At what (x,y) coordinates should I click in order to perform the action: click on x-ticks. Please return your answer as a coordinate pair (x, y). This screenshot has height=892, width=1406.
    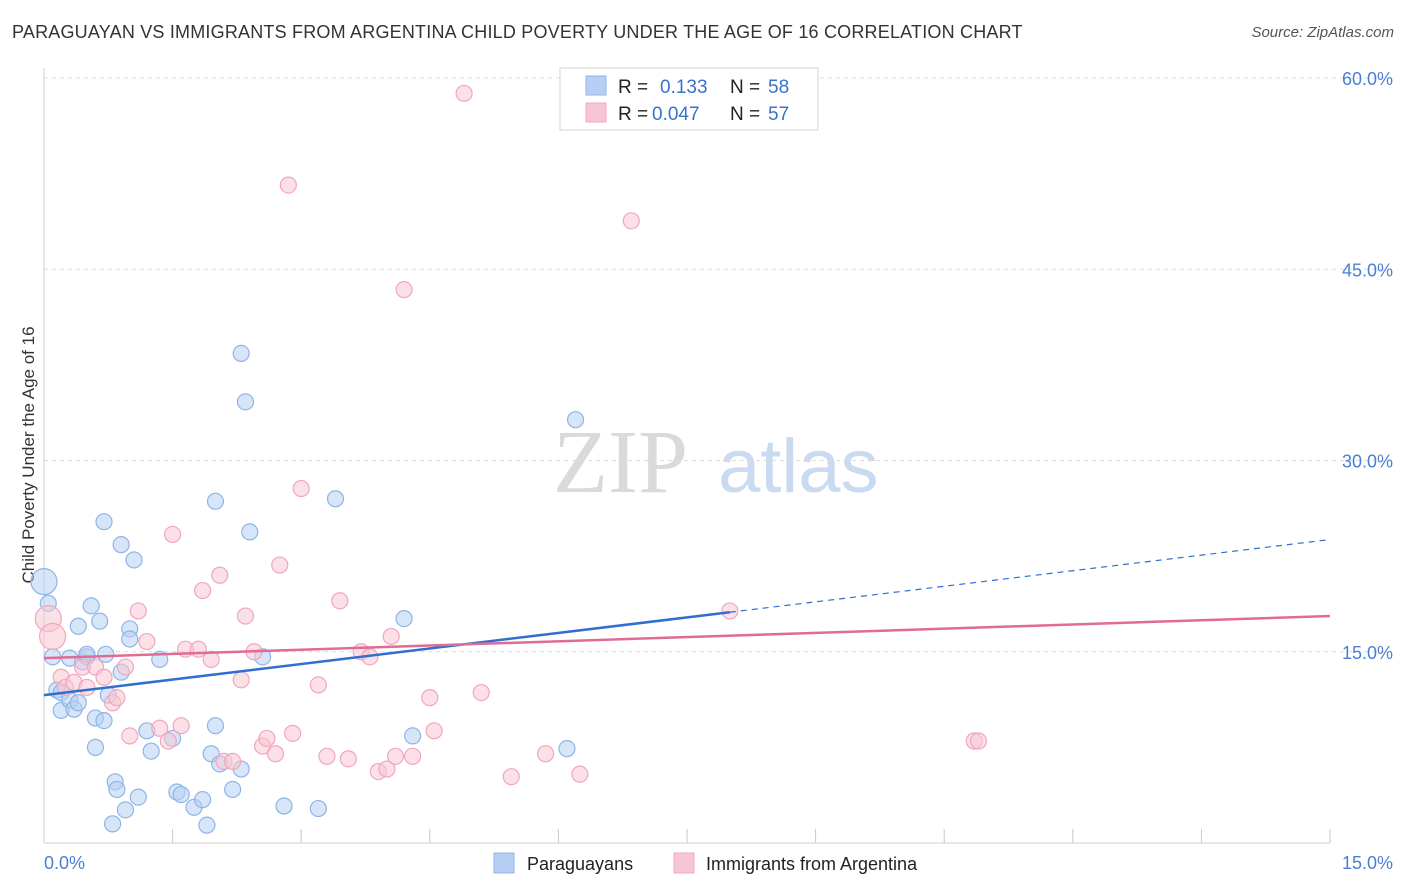
    Looking at the image, I should click on (751, 836).